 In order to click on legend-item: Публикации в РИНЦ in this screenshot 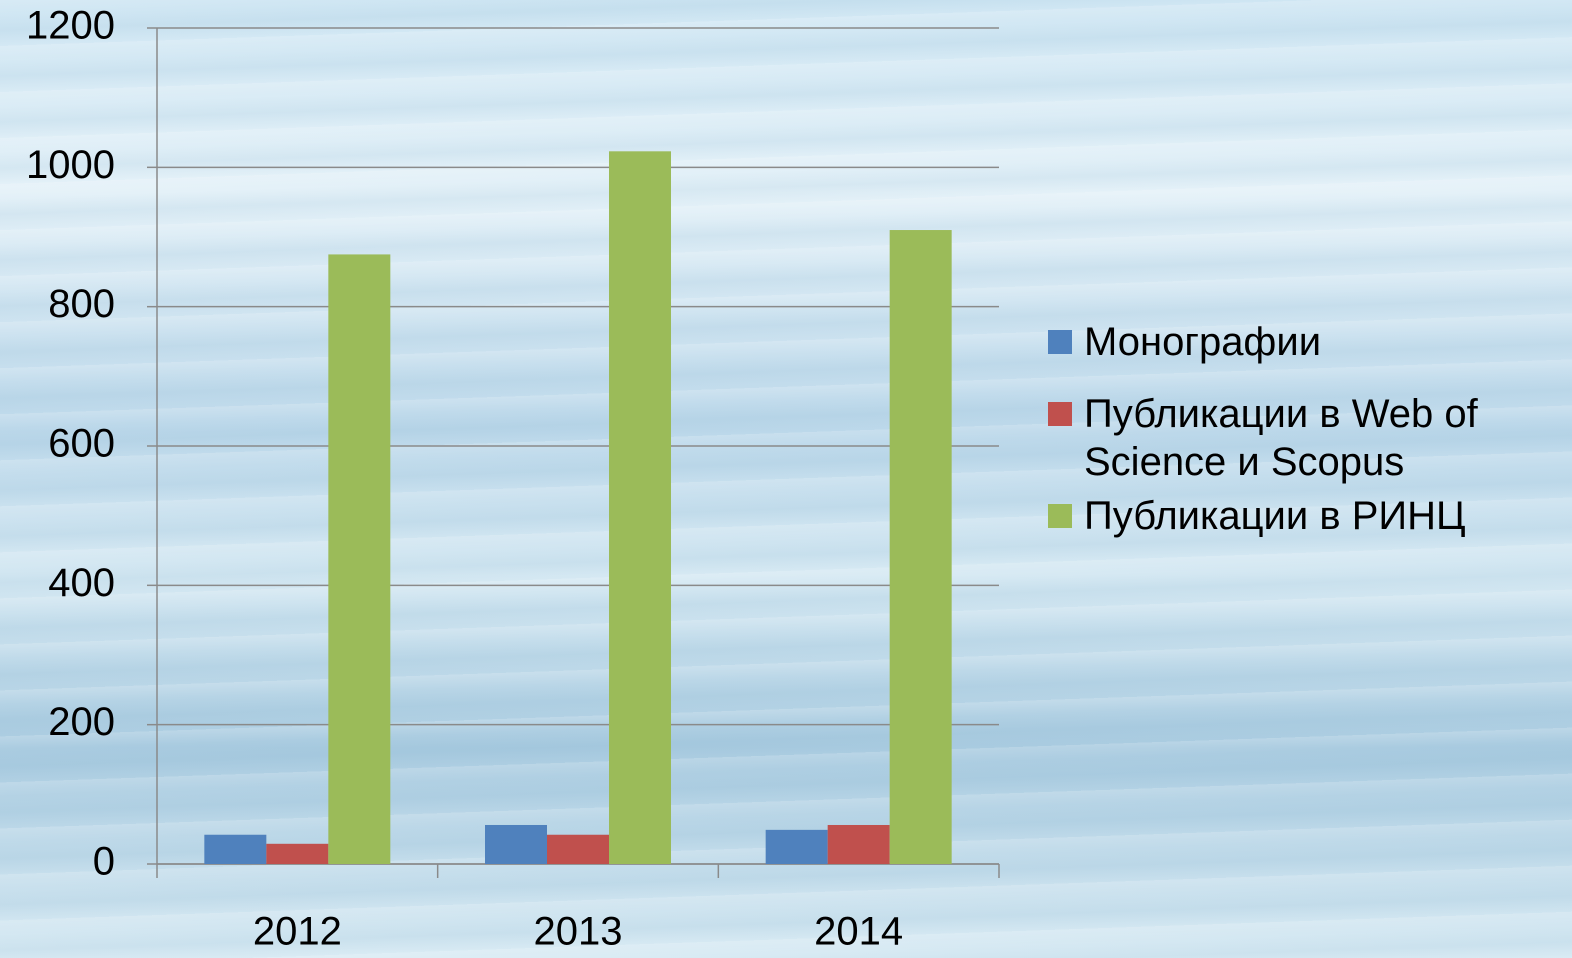, I will do `click(1298, 516)`.